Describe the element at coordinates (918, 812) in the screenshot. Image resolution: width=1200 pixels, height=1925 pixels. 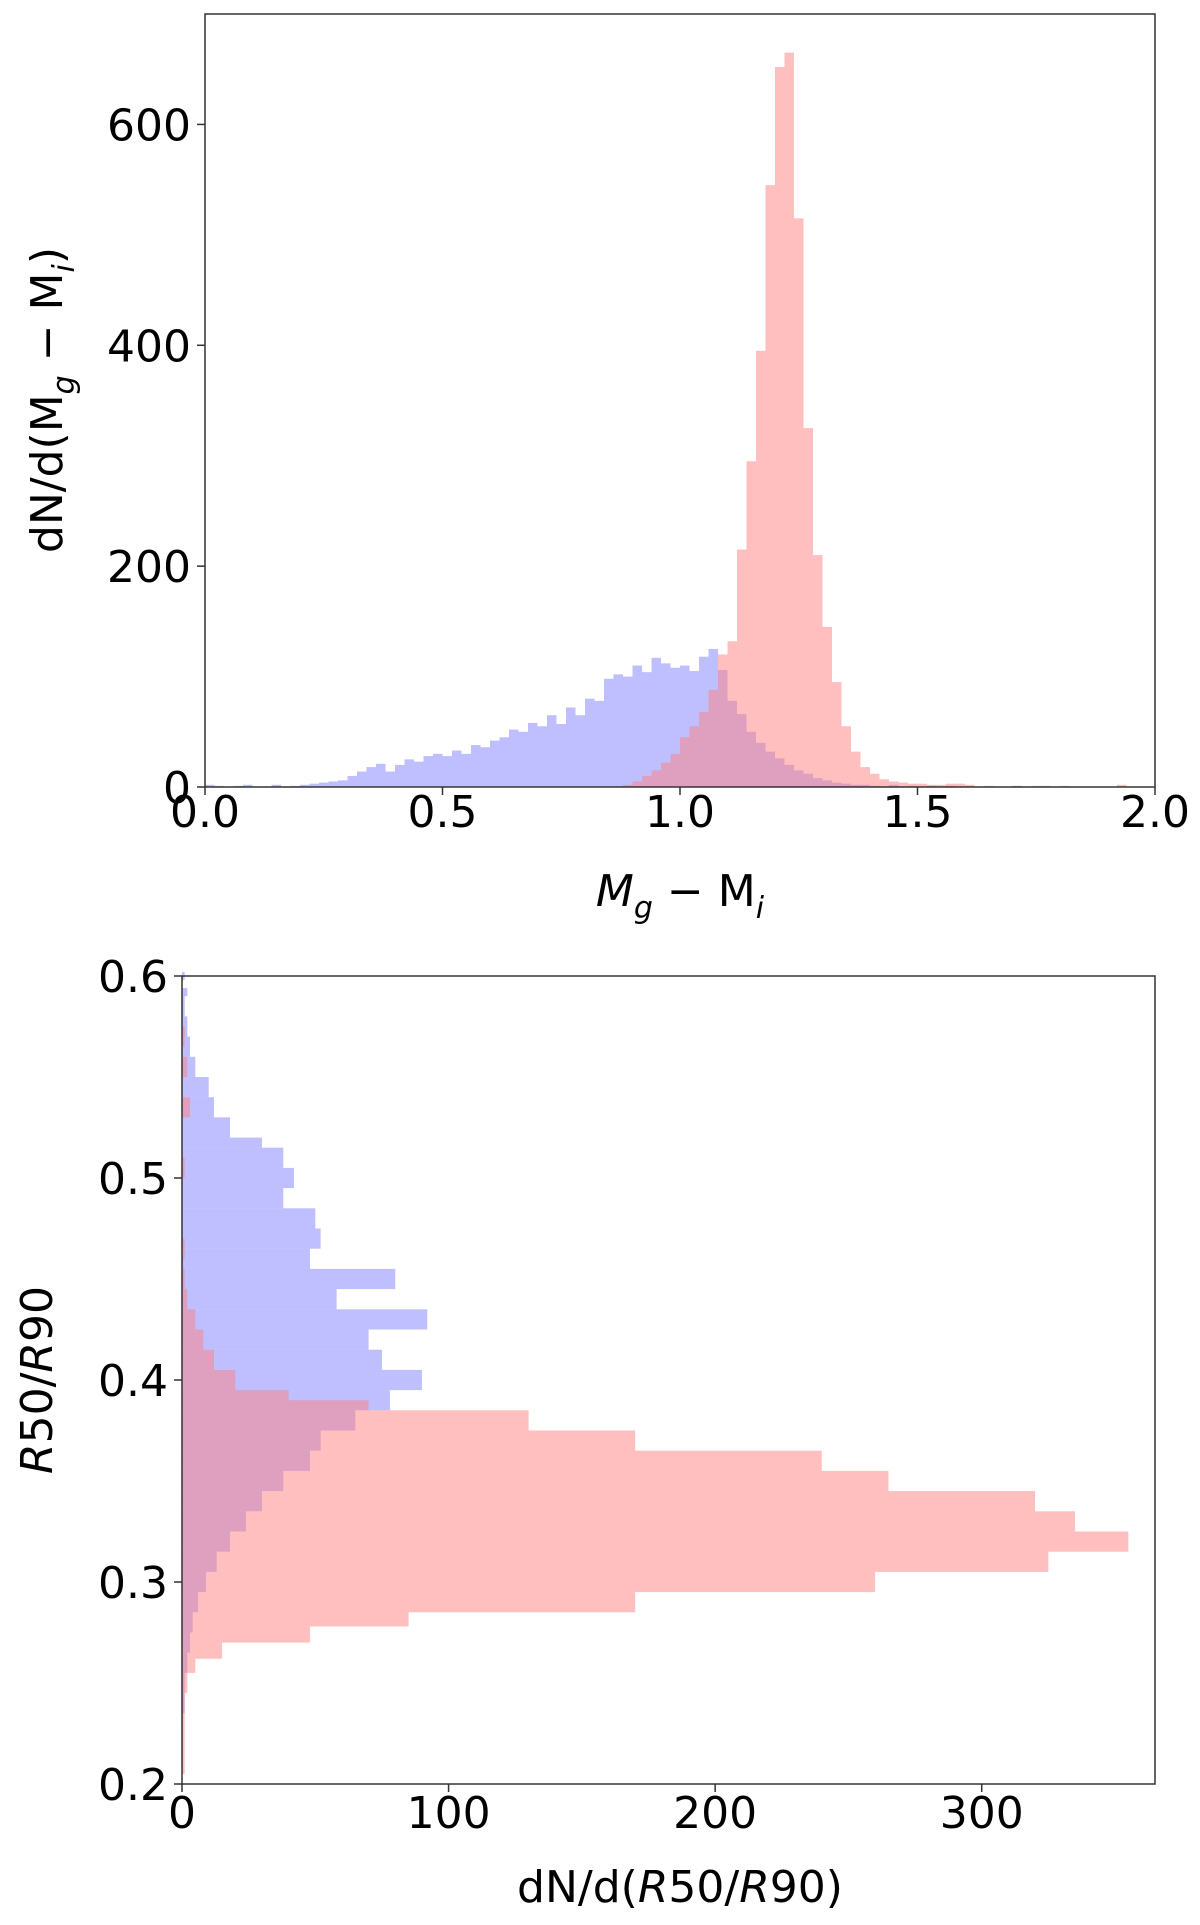
I see `x-tick-label: 1.5` at that location.